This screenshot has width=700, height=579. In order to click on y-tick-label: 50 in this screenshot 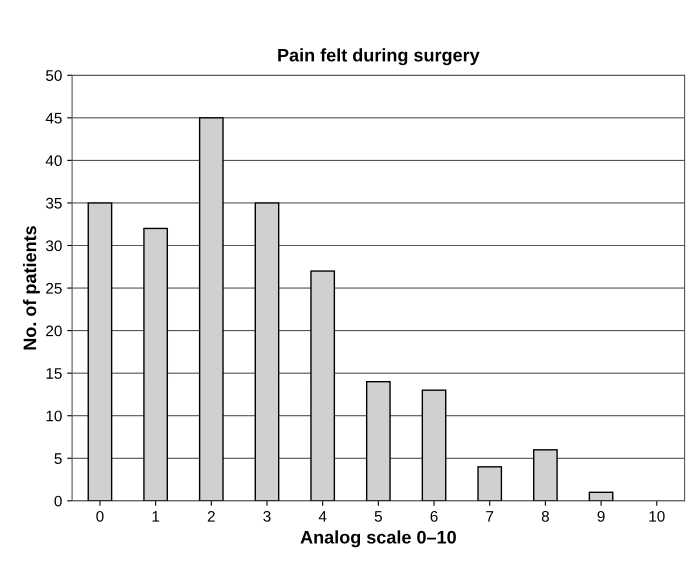, I will do `click(54, 75)`.